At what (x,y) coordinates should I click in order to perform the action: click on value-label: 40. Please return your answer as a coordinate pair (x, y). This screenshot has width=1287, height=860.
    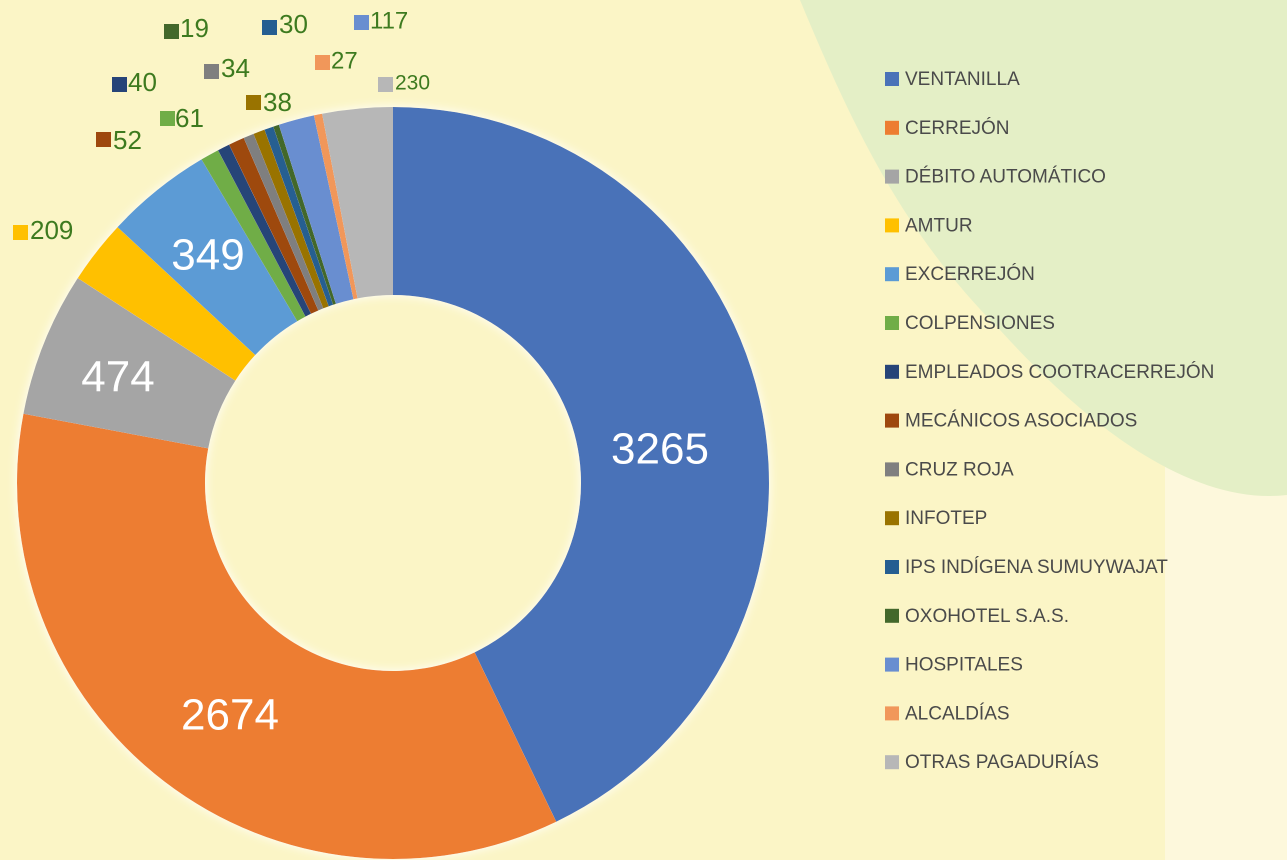
    Looking at the image, I should click on (142, 82).